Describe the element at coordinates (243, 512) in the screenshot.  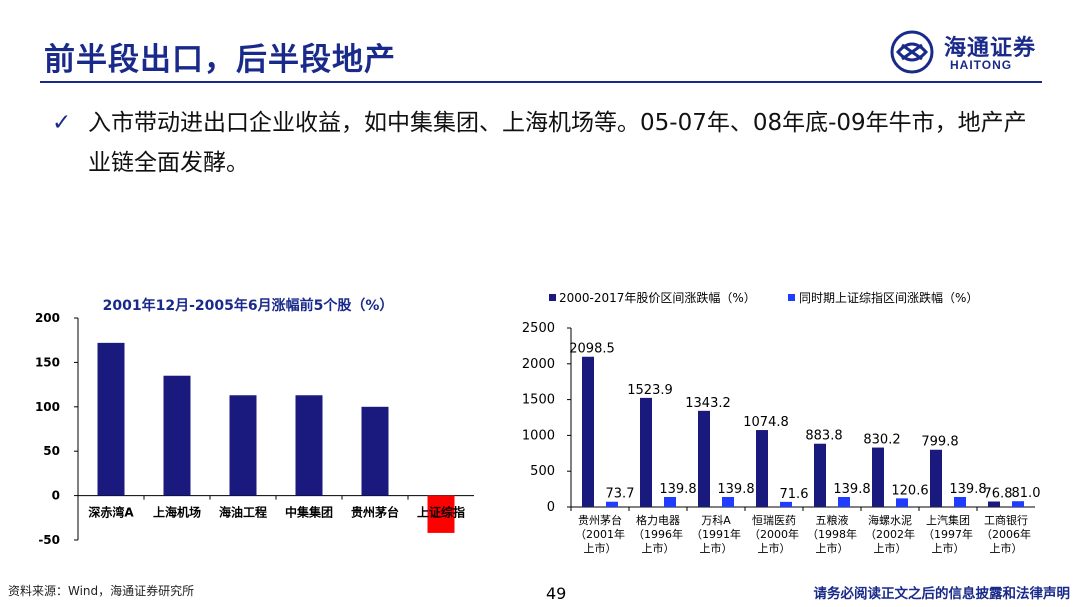
I see `chart1-category-label: 海油工程` at that location.